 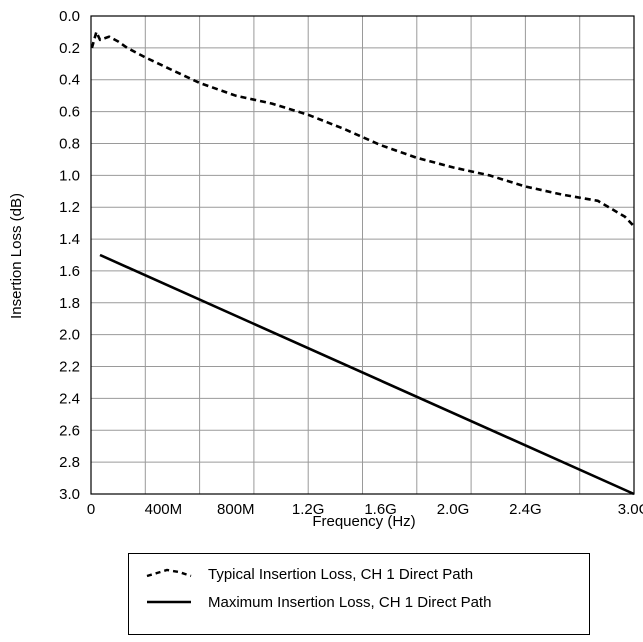 What do you see at coordinates (169, 573) in the screenshot?
I see `legend-dashed-line-swatch` at bounding box center [169, 573].